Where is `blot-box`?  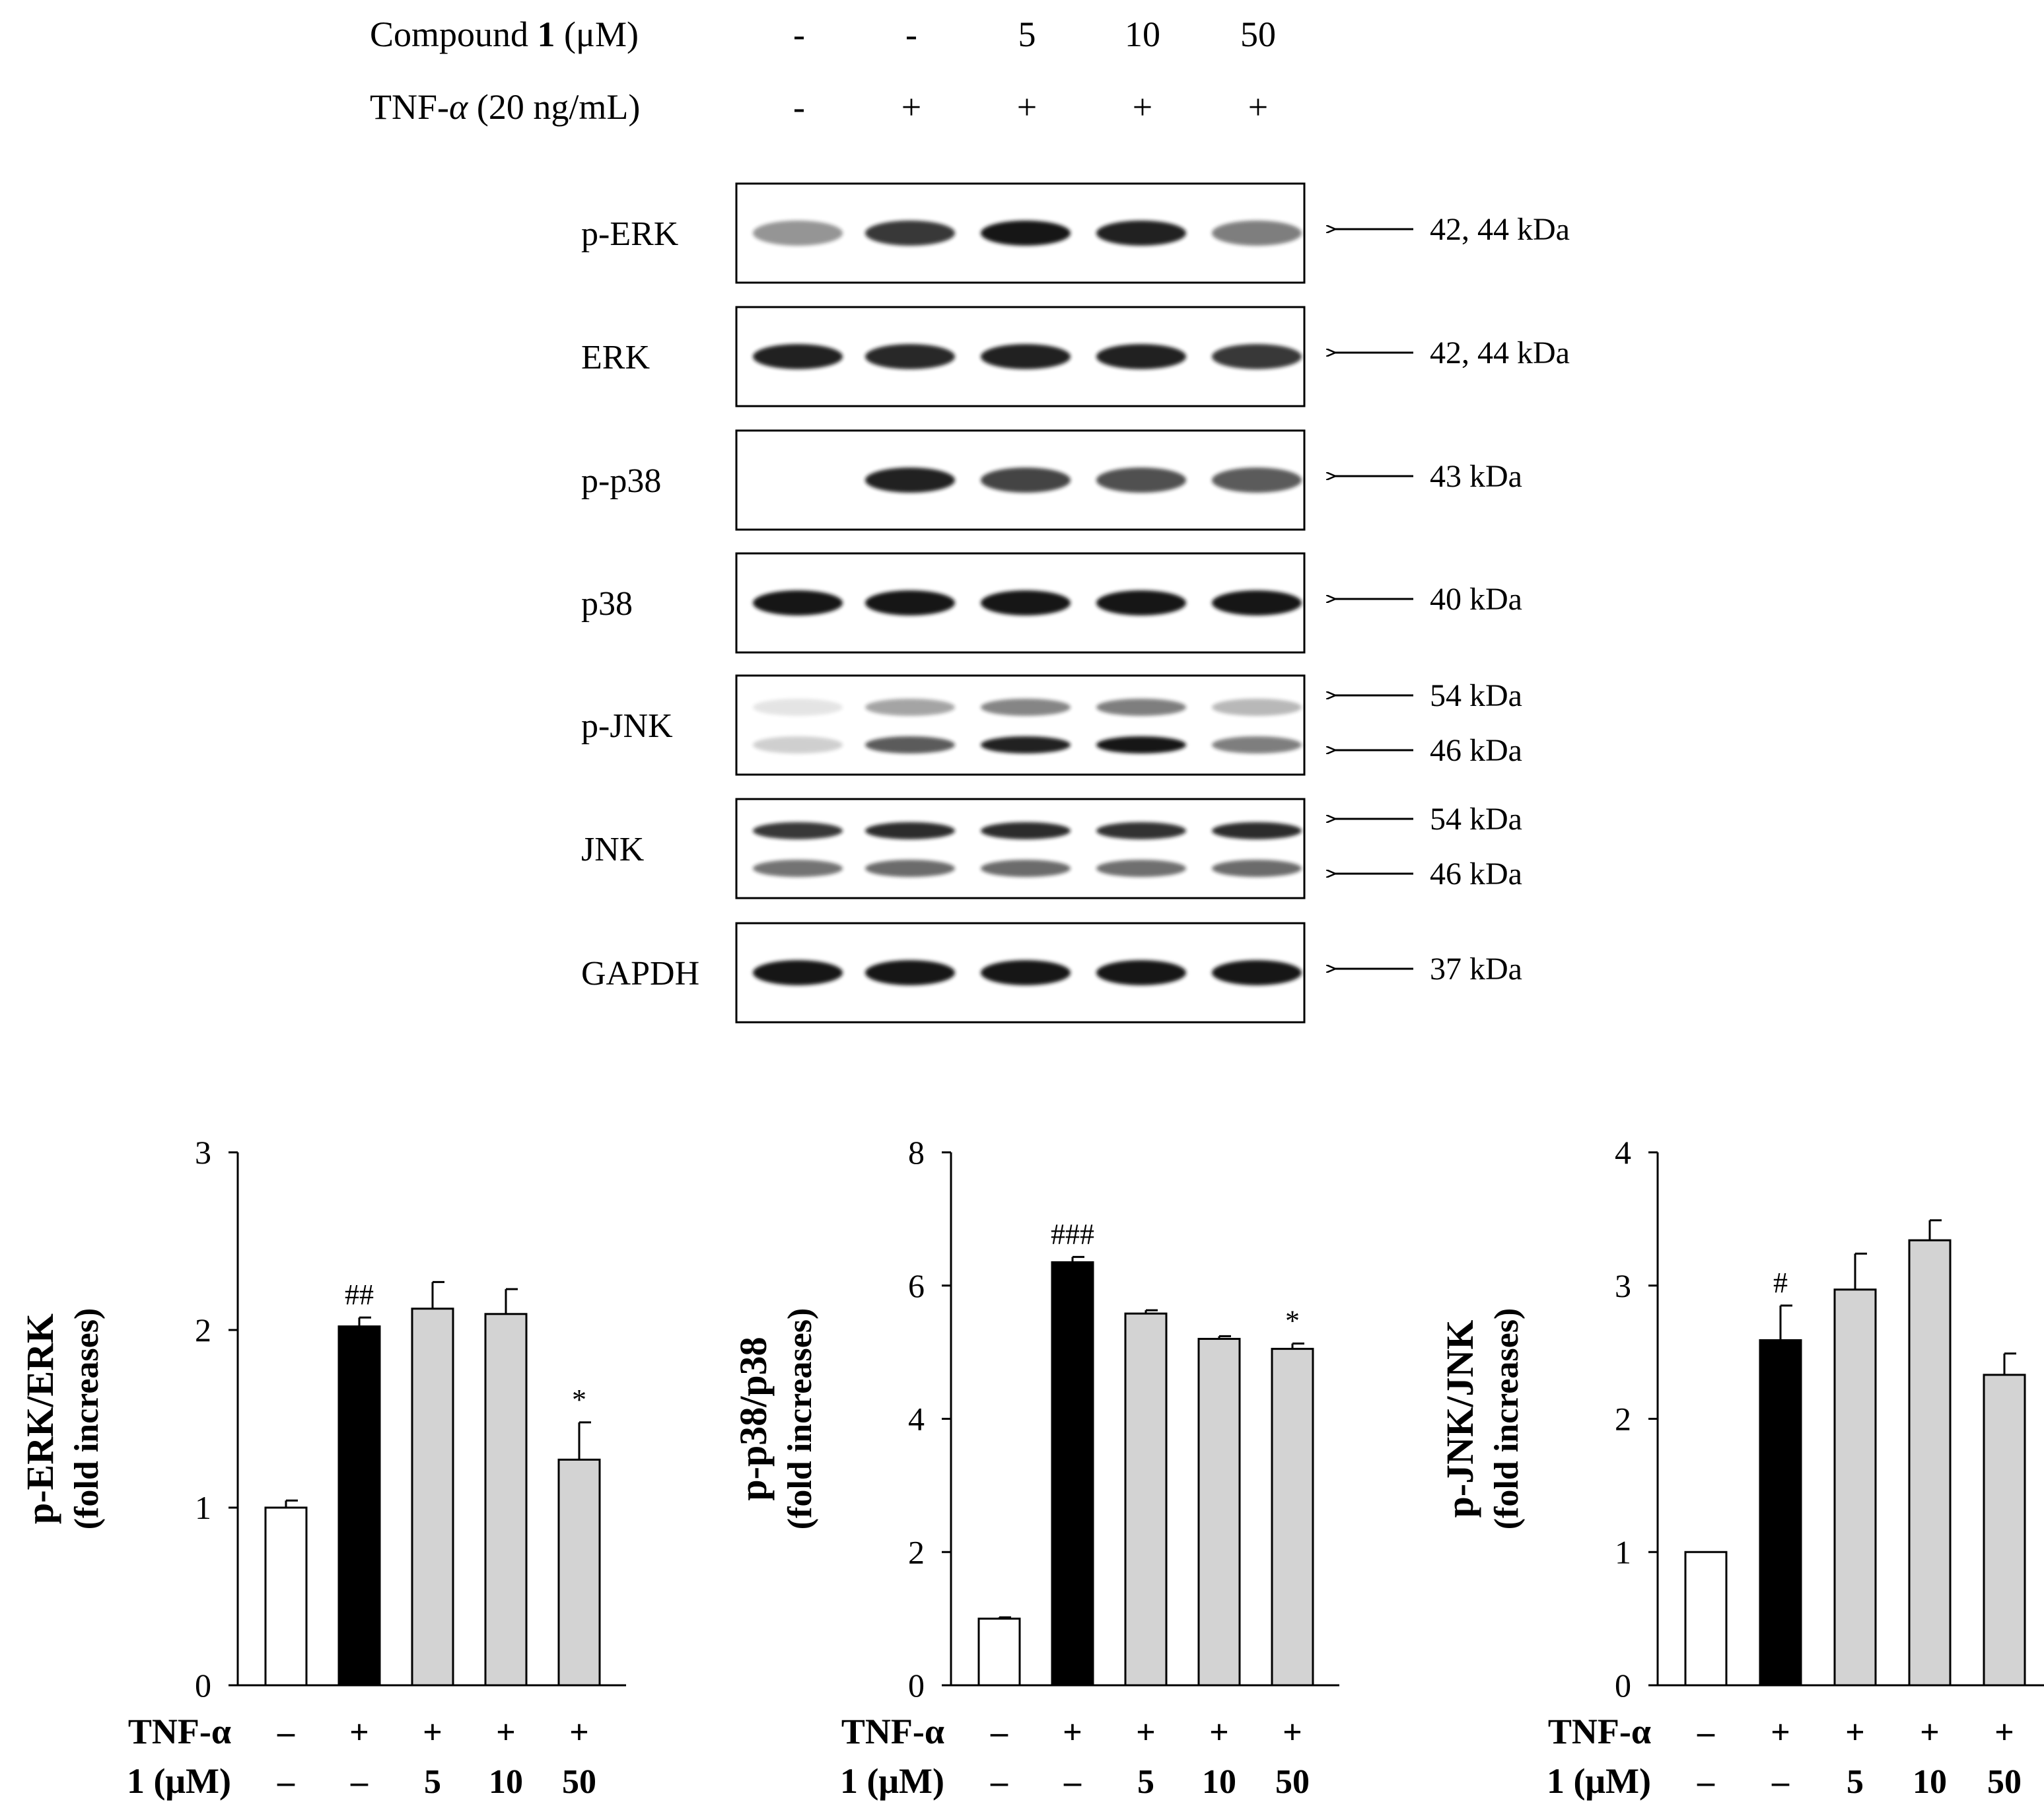 blot-box is located at coordinates (1020, 848).